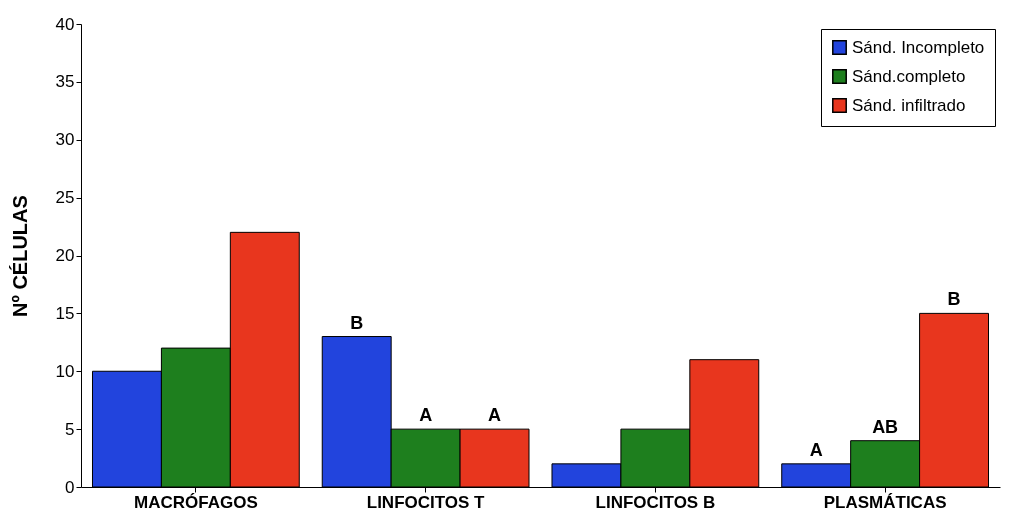 The image size is (1018, 515). Describe the element at coordinates (909, 76) in the screenshot. I see `legend-label: Sánd.completo` at that location.